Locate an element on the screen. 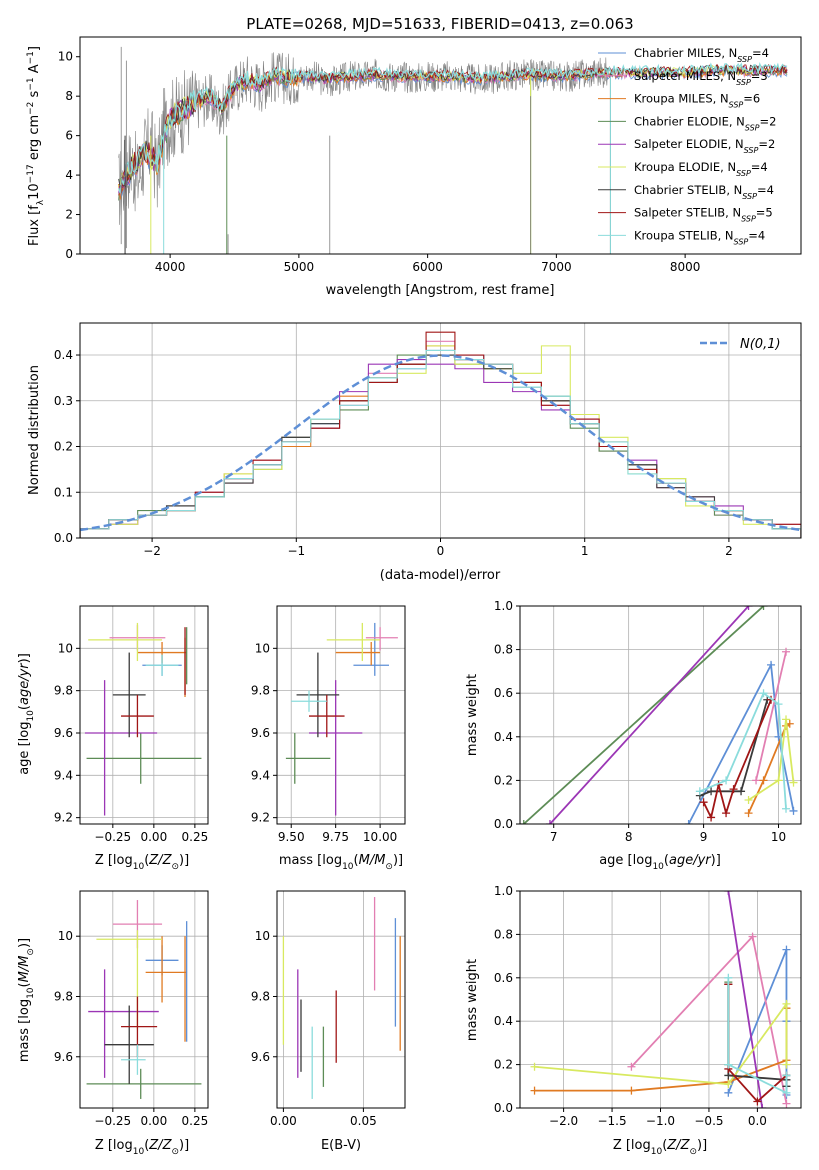 This screenshot has height=1170, width=819. y-tick-label: 6 is located at coordinates (69, 136).